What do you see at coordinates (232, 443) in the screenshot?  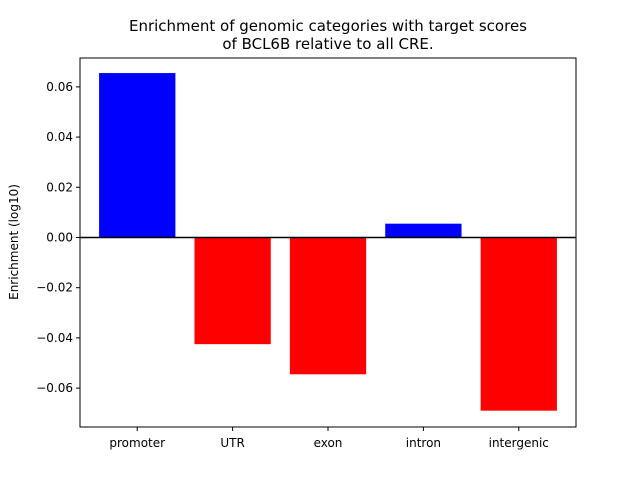 I see `x-tick-label: UTR` at bounding box center [232, 443].